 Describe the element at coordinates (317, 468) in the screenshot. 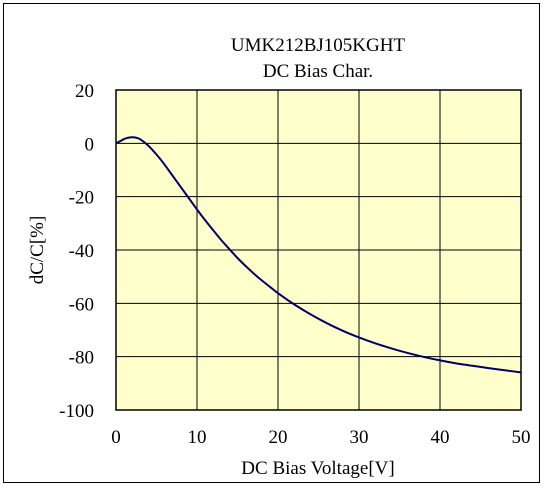

I see `x-axis-label: DC Bias Voltage[V]` at that location.